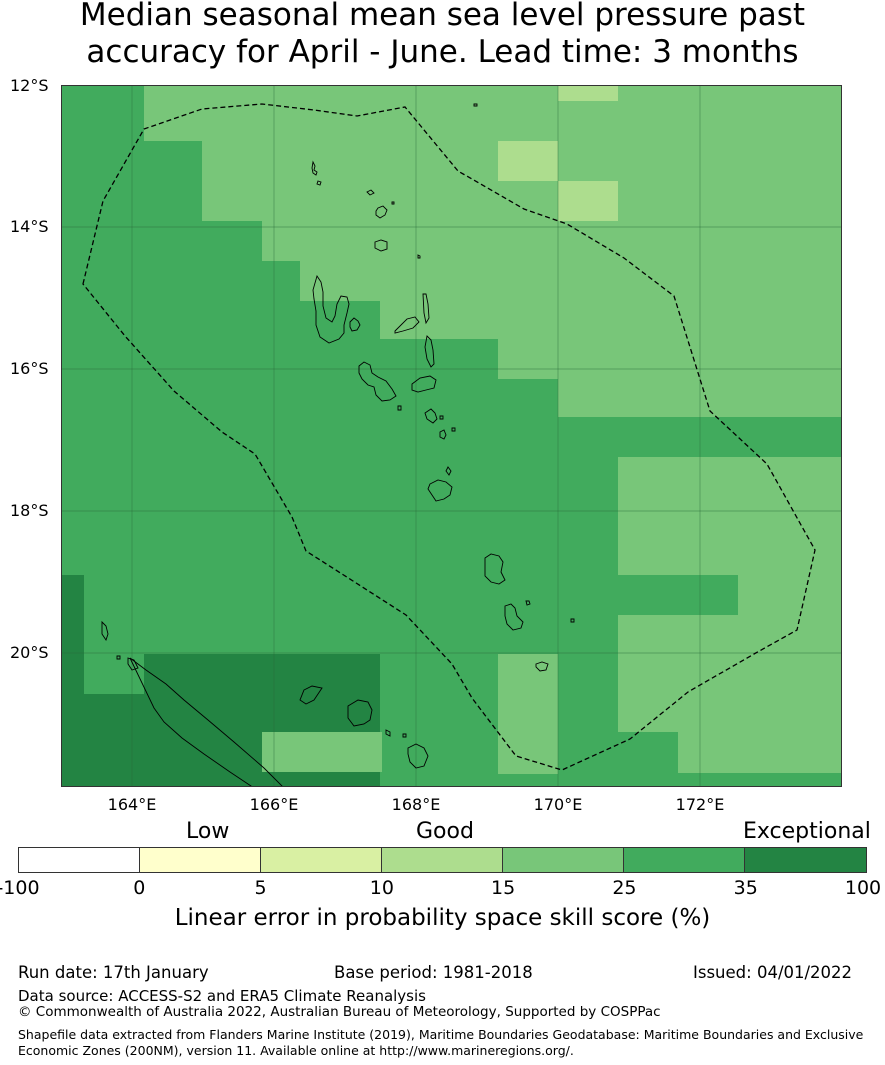  Describe the element at coordinates (260, 888) in the screenshot. I see `colorbar-tick-label: 5` at that location.